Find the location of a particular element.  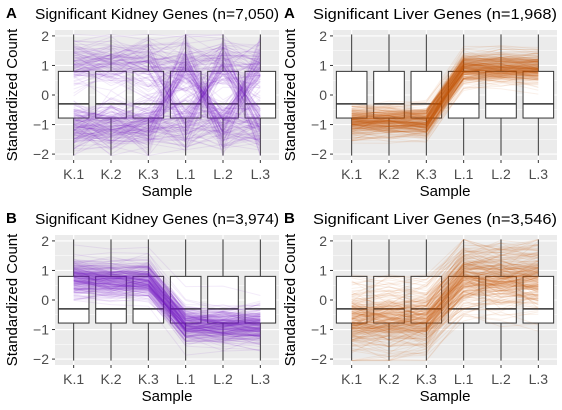

x-tick-label: K.1 is located at coordinates (351, 379).